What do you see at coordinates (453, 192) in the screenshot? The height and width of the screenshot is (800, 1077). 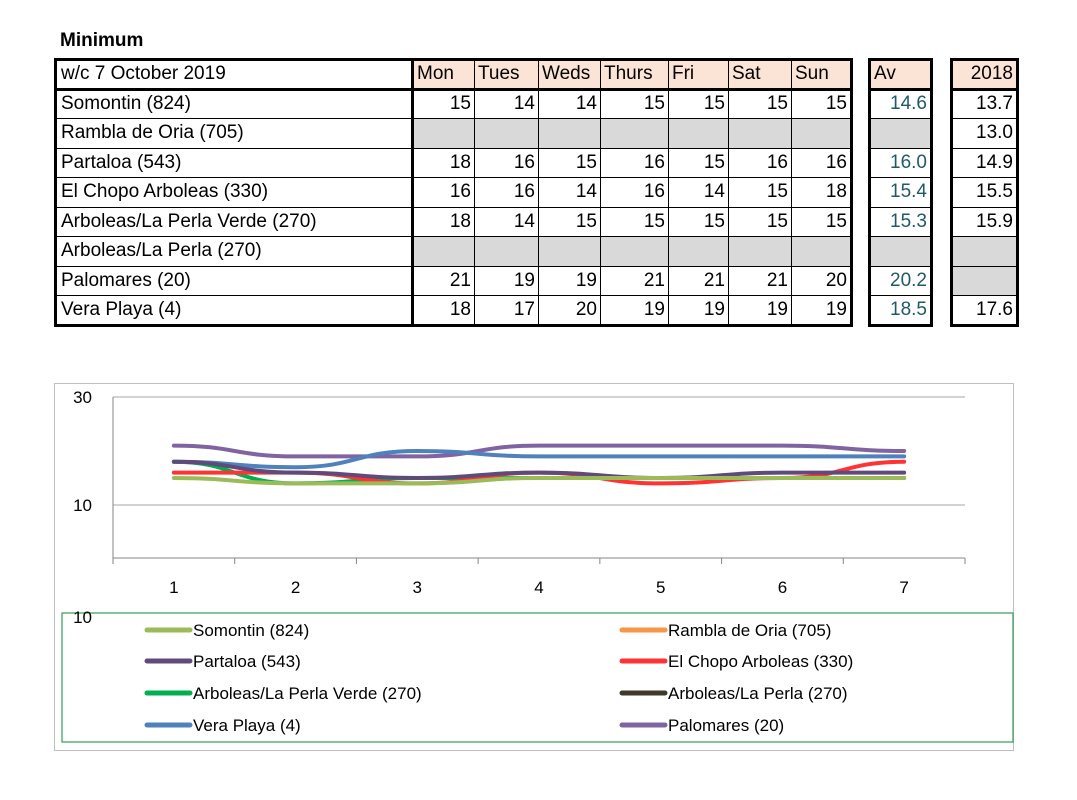 I see `table-row: El Chopo Arboleas (330) 16 16 14 16 14 15 18` at bounding box center [453, 192].